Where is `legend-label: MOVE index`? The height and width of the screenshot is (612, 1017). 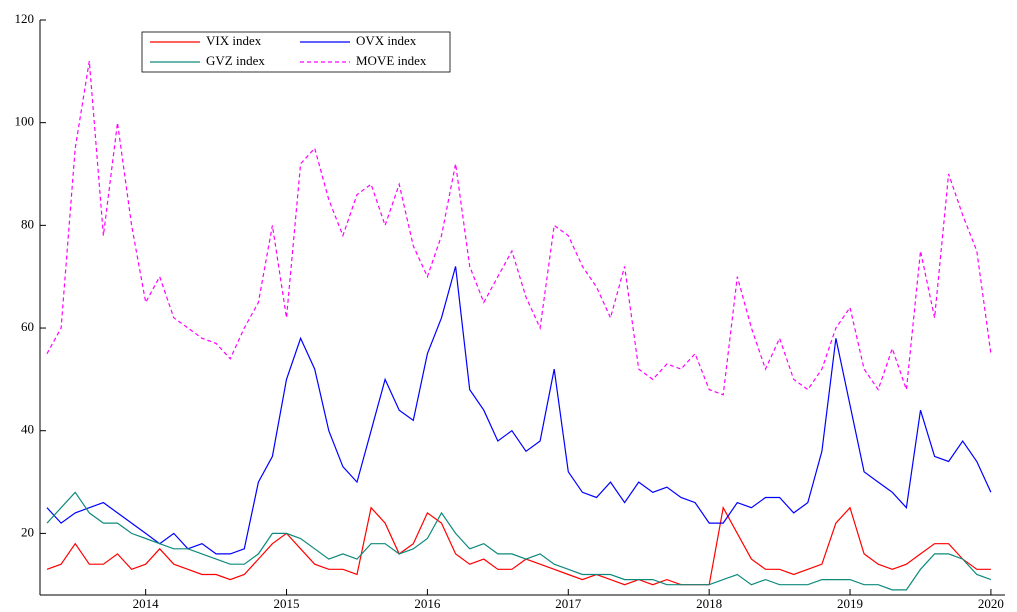
legend-label: MOVE index is located at coordinates (391, 60).